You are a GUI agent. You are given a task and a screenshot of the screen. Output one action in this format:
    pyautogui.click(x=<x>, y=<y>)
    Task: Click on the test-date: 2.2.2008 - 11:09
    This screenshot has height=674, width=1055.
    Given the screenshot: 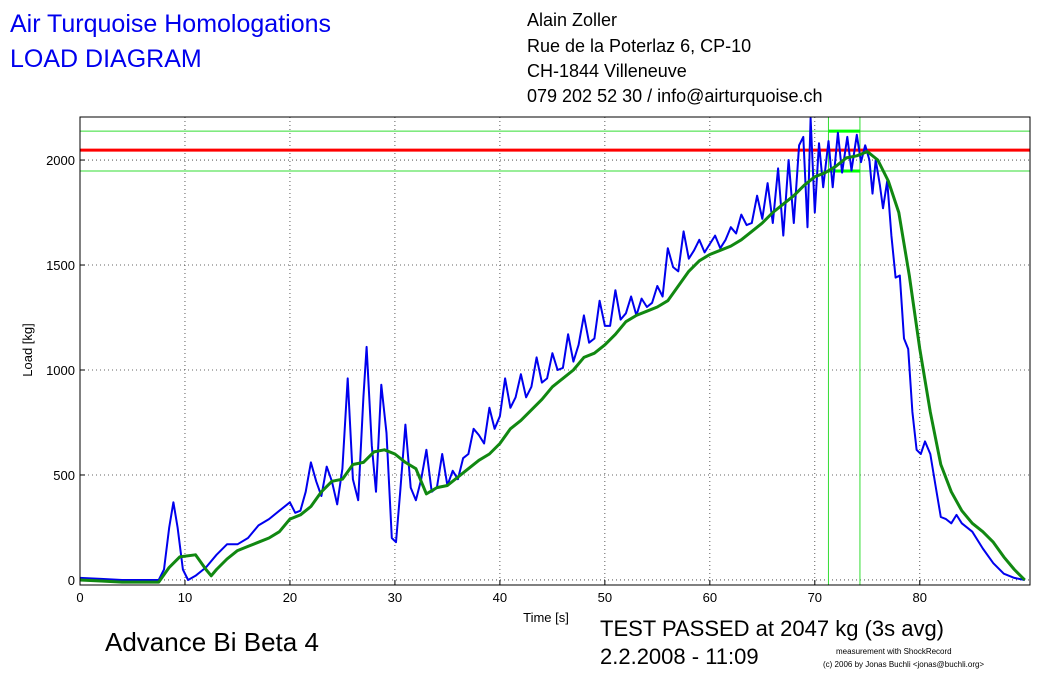 What is the action you would take?
    pyautogui.click(x=679, y=656)
    